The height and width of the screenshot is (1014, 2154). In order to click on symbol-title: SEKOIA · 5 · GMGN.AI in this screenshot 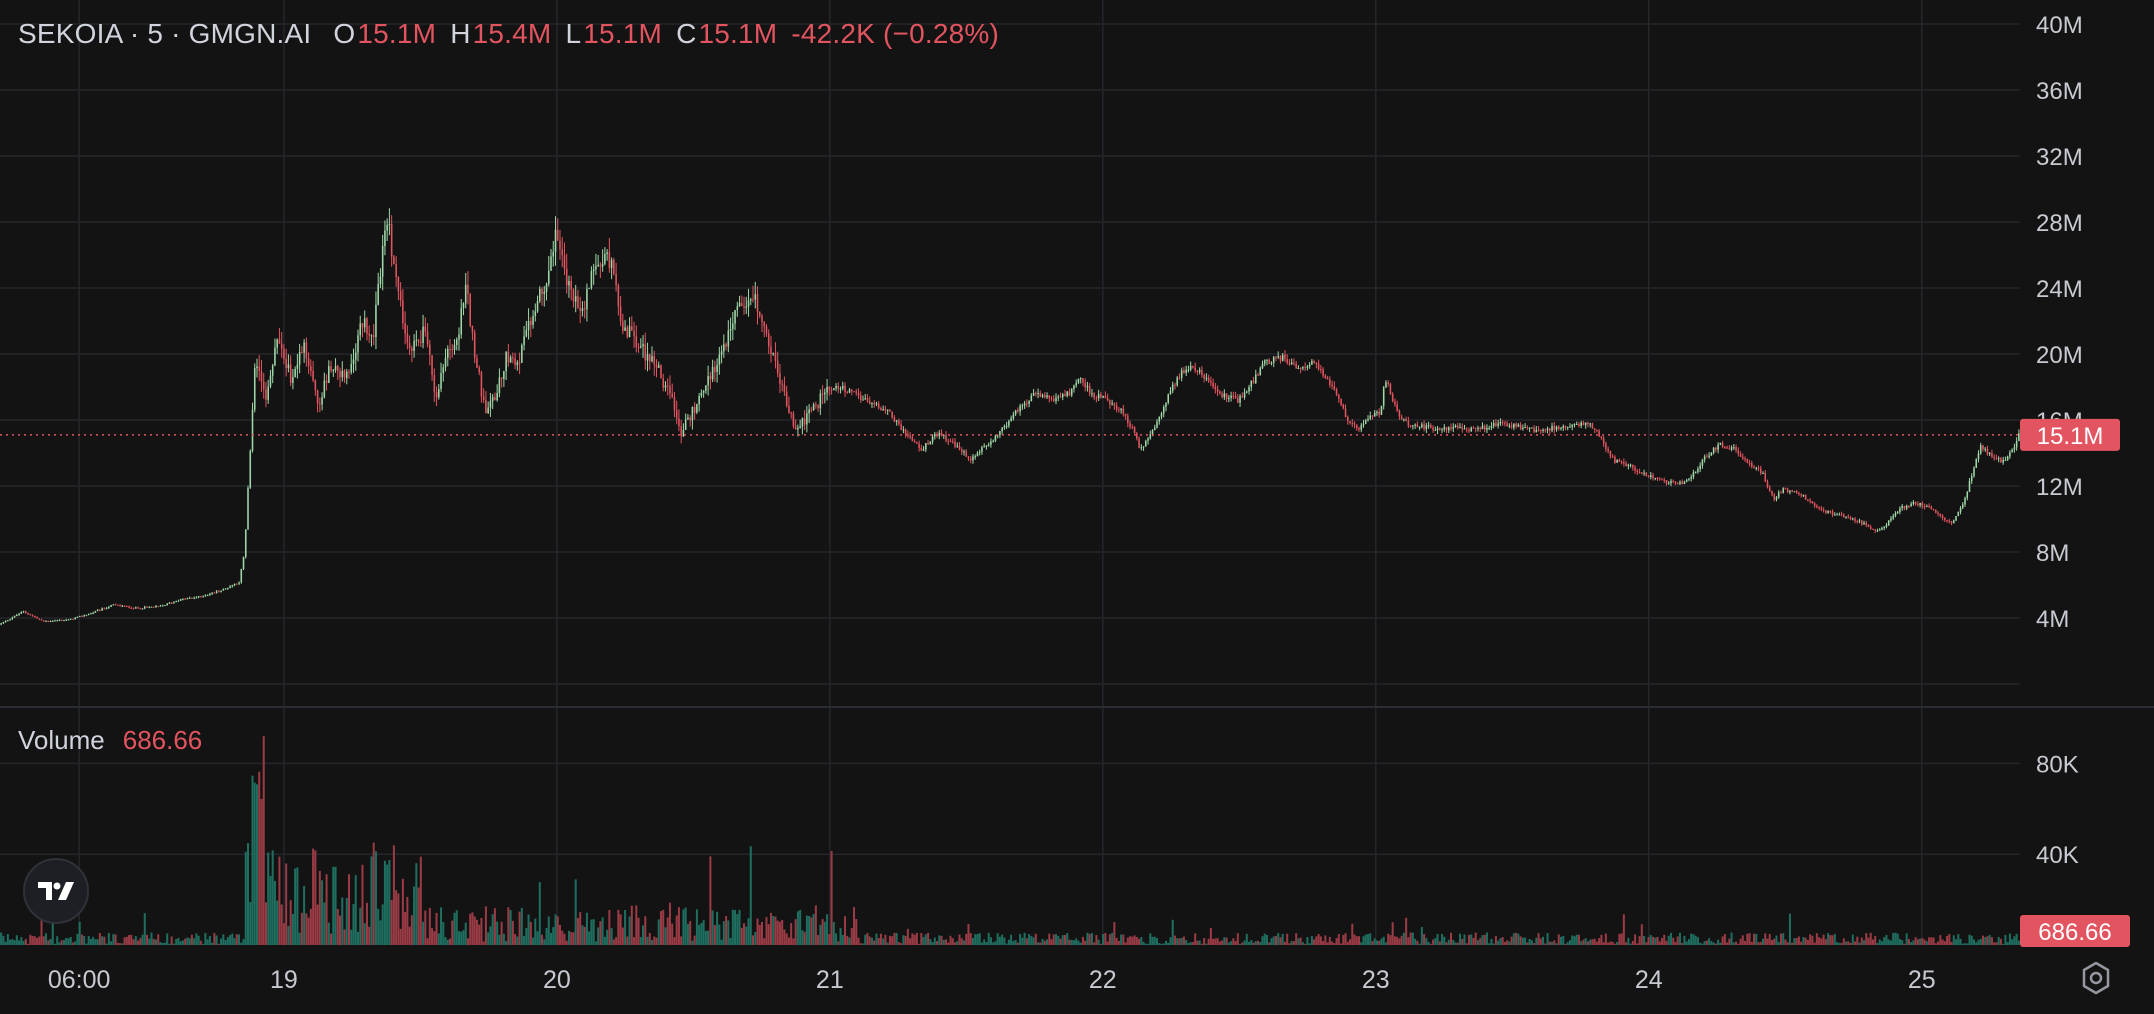, I will do `click(165, 33)`.